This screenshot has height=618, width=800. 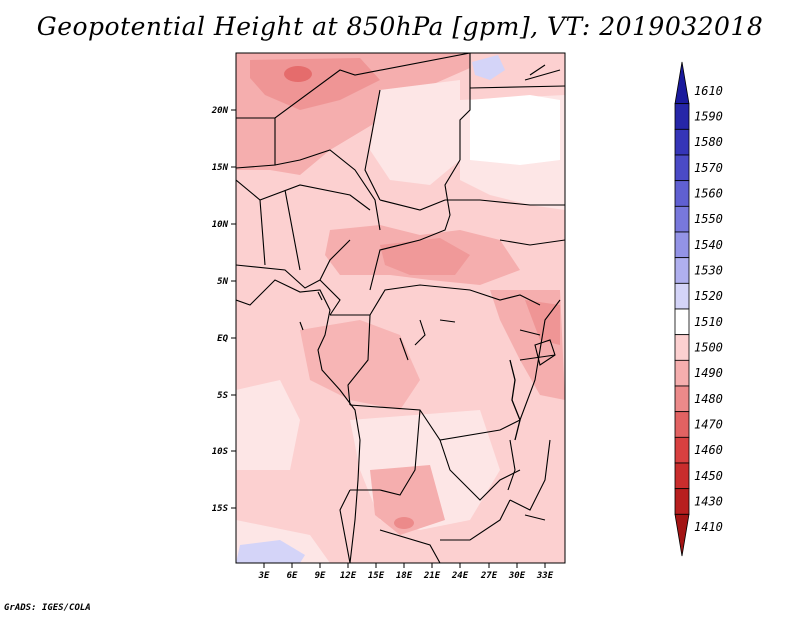 I want to click on lon-tick-label: 15E, so click(x=376, y=576).